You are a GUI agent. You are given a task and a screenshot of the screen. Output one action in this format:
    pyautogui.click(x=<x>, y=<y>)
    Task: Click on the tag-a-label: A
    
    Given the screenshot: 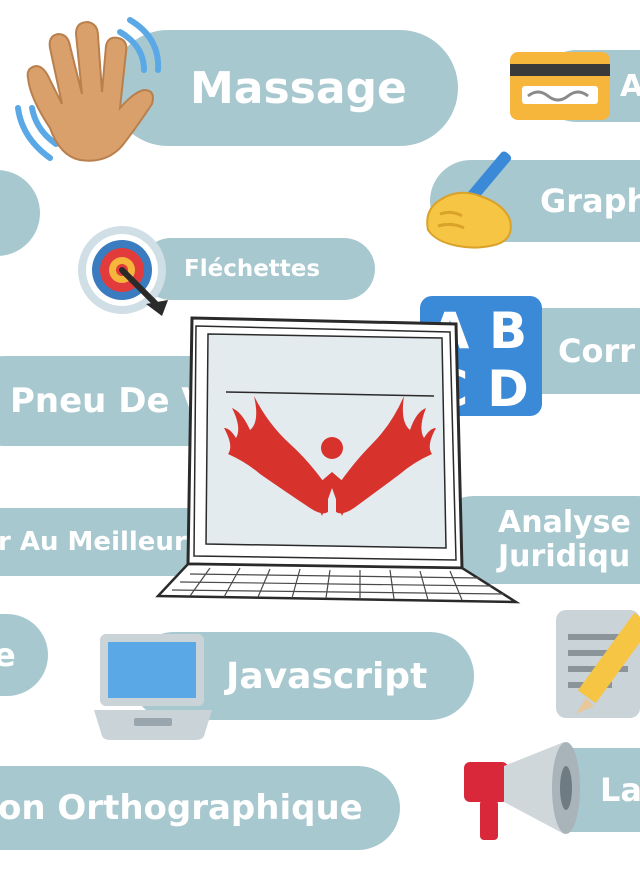 What is the action you would take?
    pyautogui.click(x=630, y=86)
    